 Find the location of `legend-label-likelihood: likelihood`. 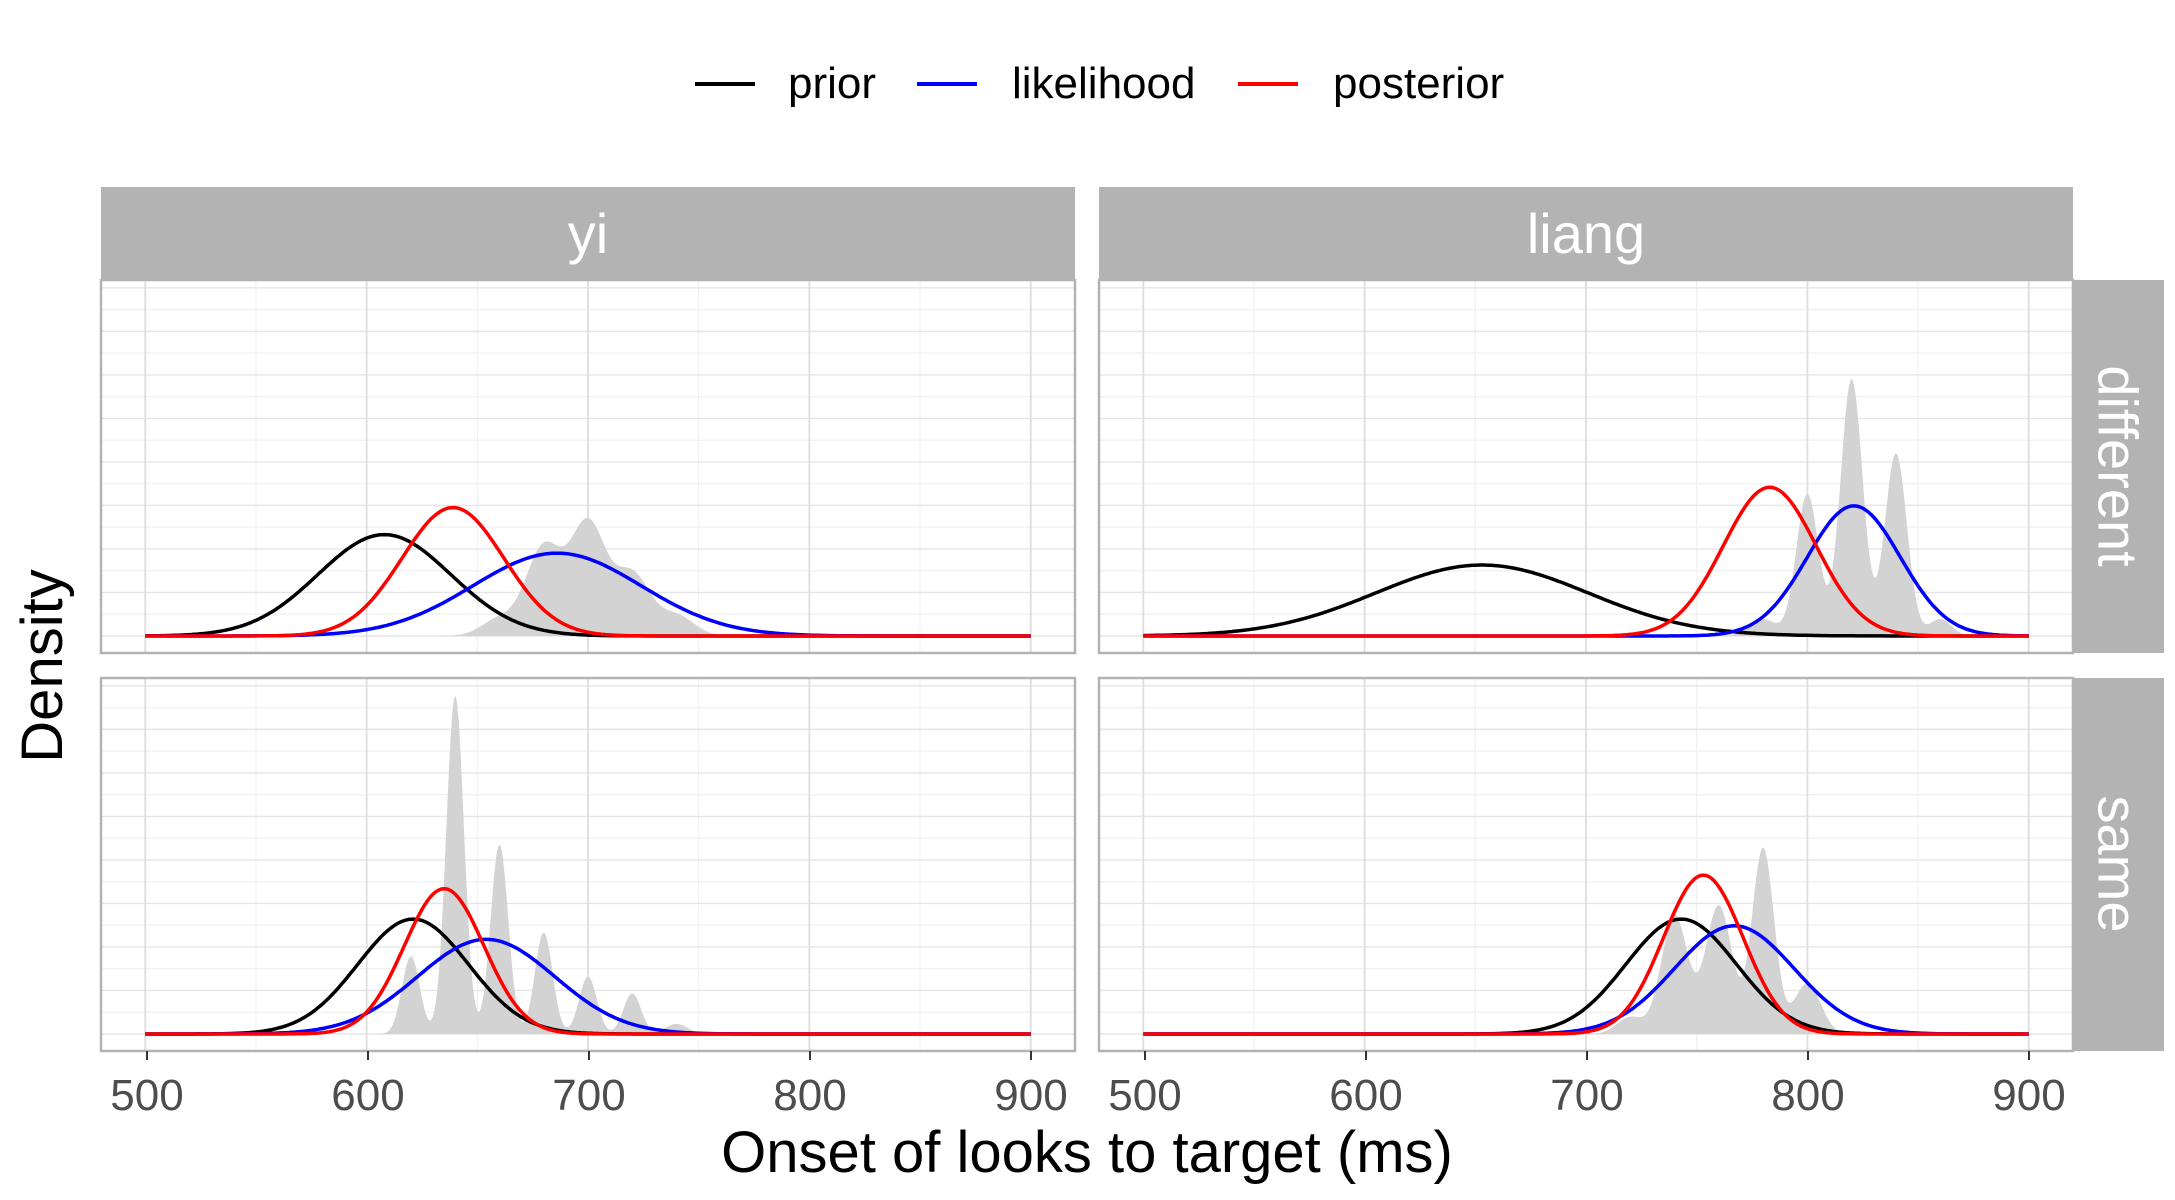

legend-label-likelihood: likelihood is located at coordinates (1103, 83).